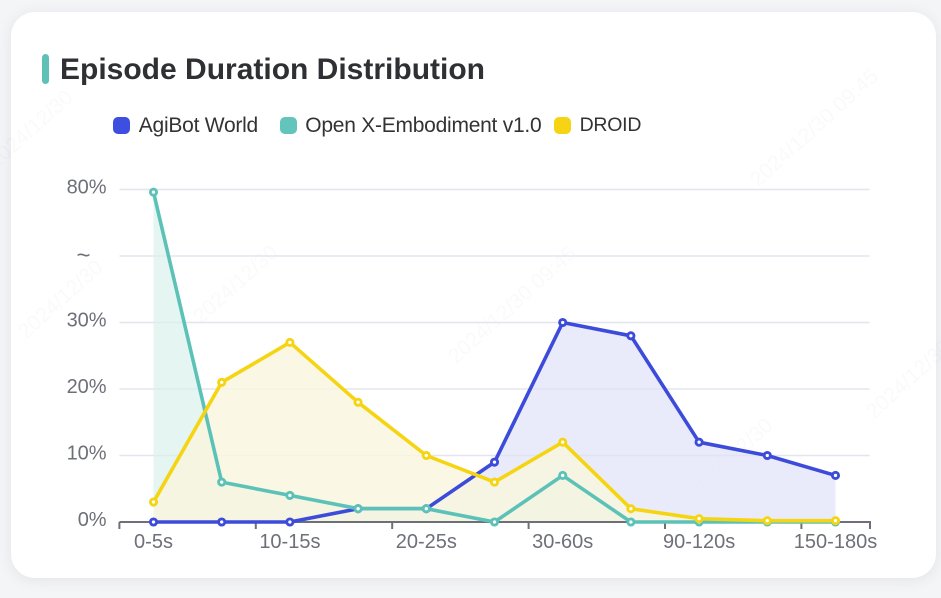 This screenshot has height=598, width=941. What do you see at coordinates (562, 542) in the screenshot?
I see `svg-text: 30-60s` at bounding box center [562, 542].